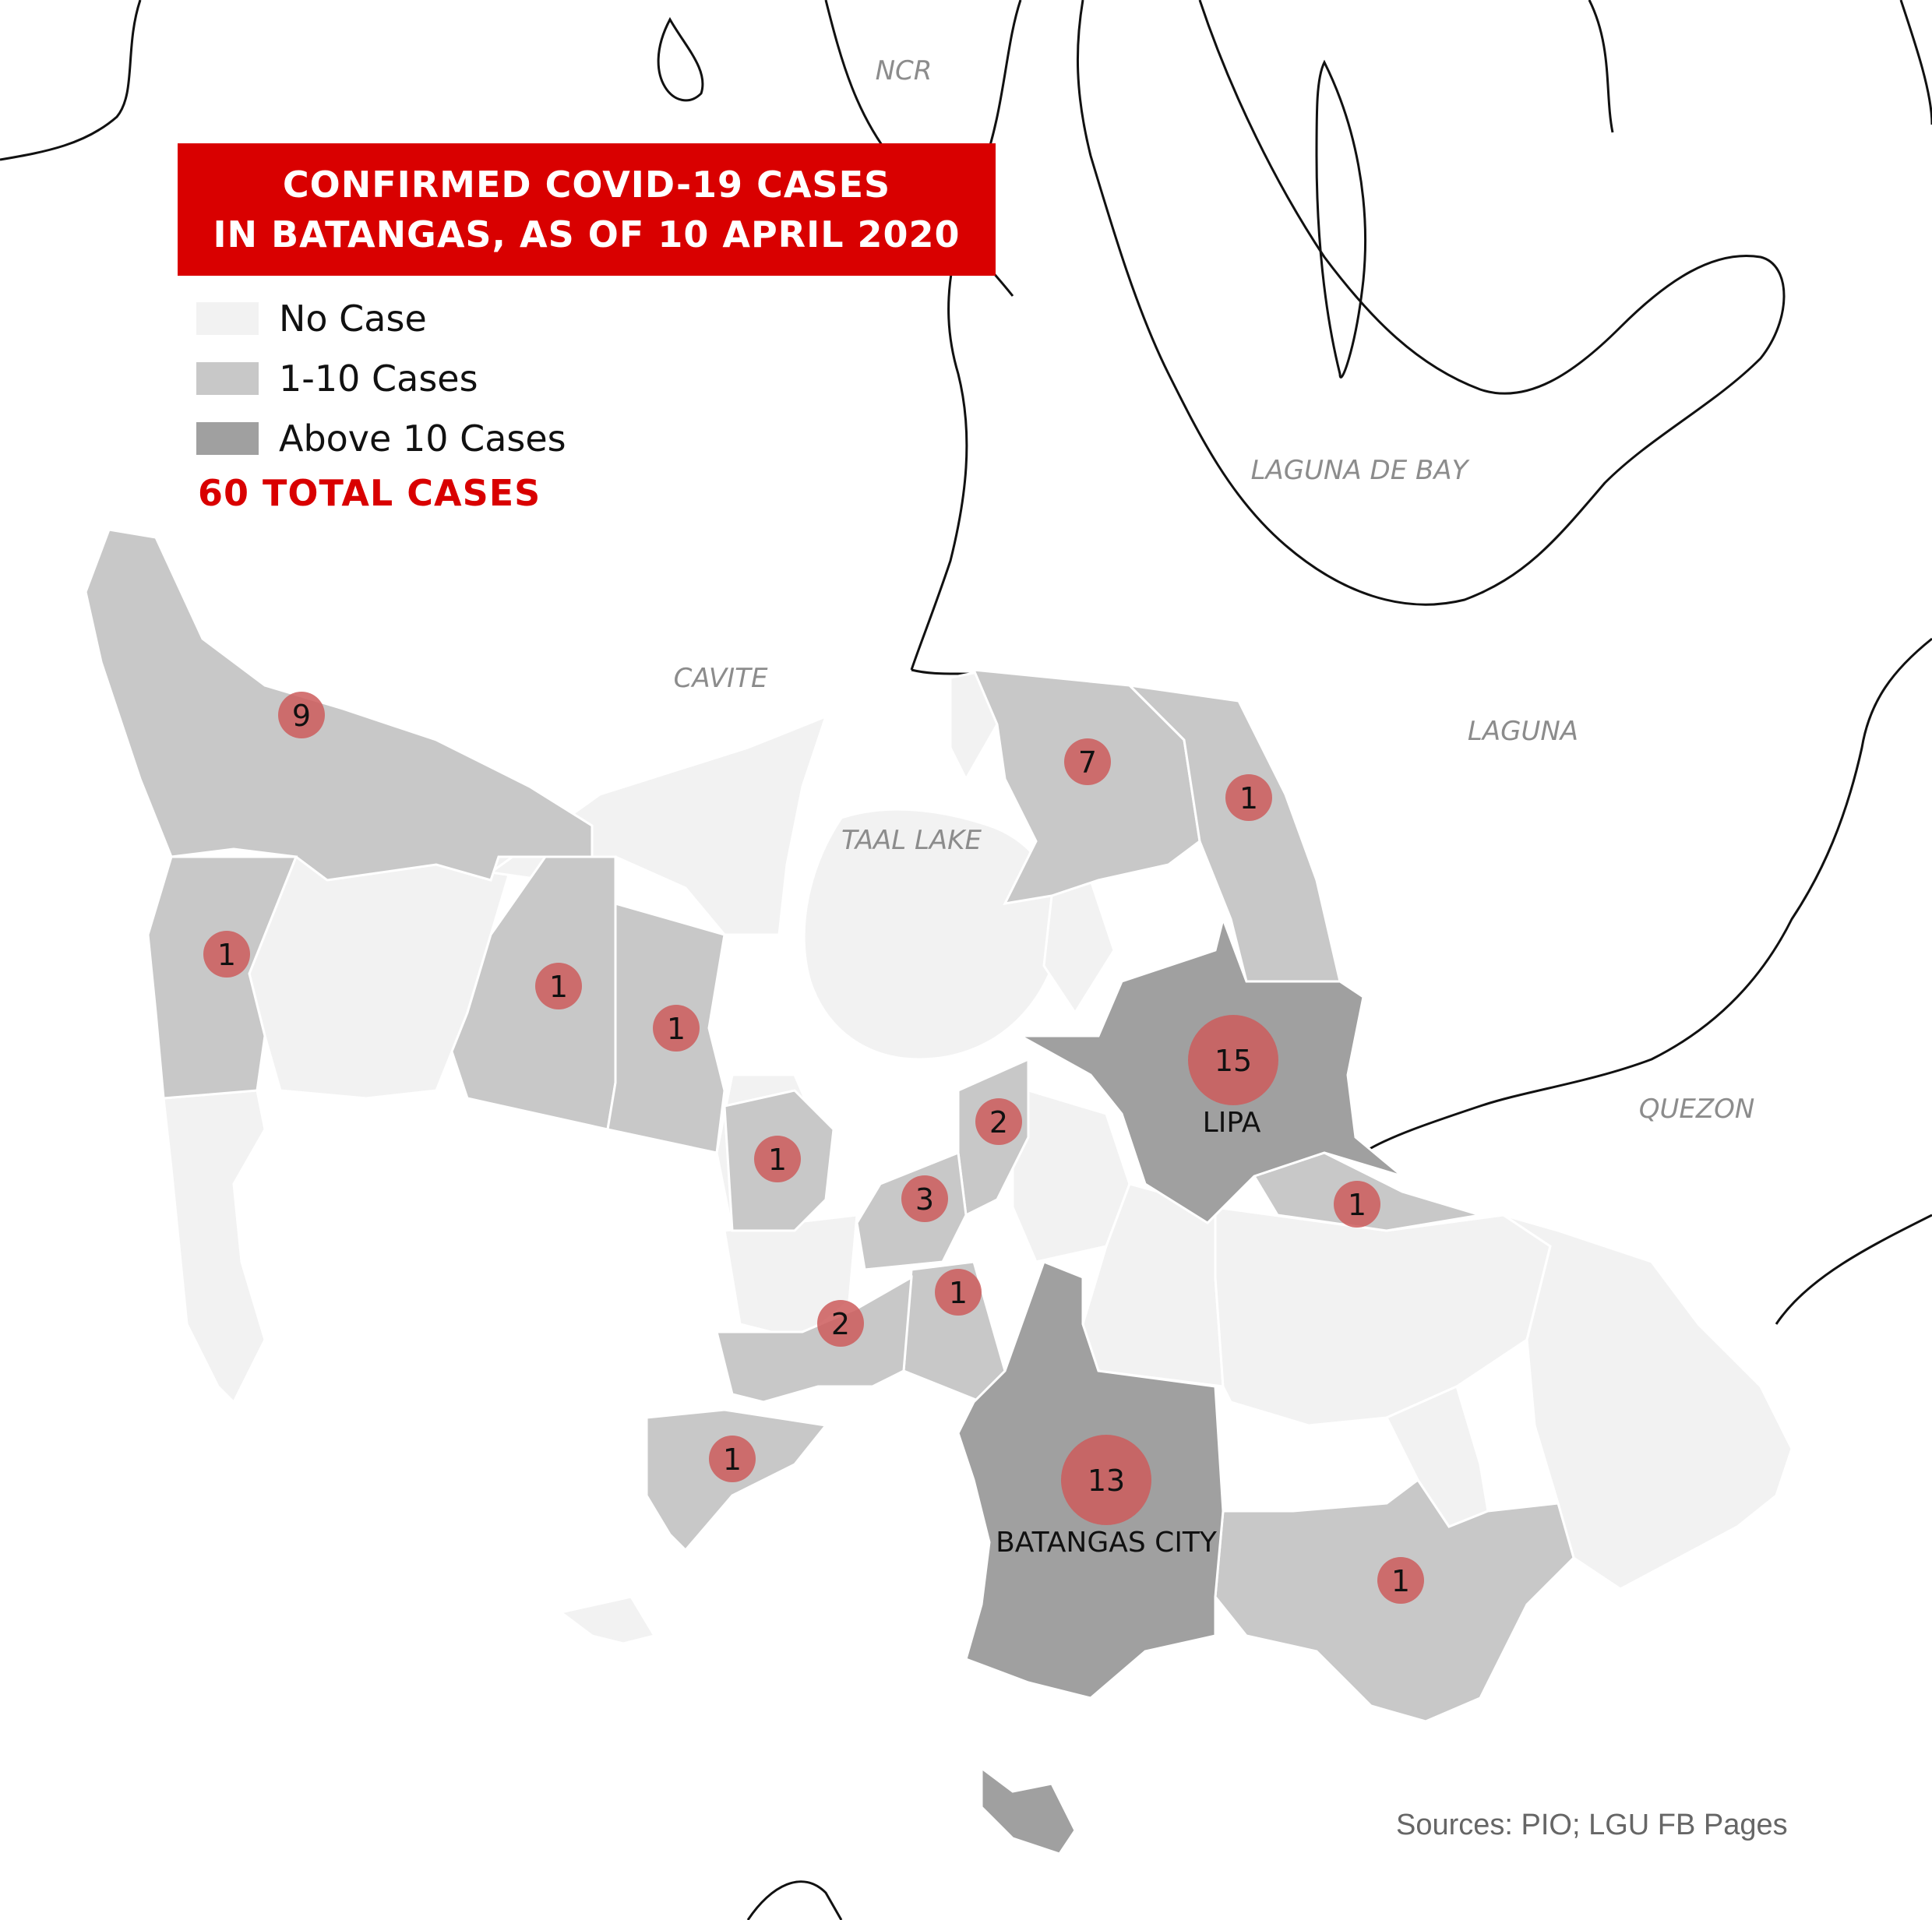  I want to click on legend-item-no-case: No Case, so click(381, 318).